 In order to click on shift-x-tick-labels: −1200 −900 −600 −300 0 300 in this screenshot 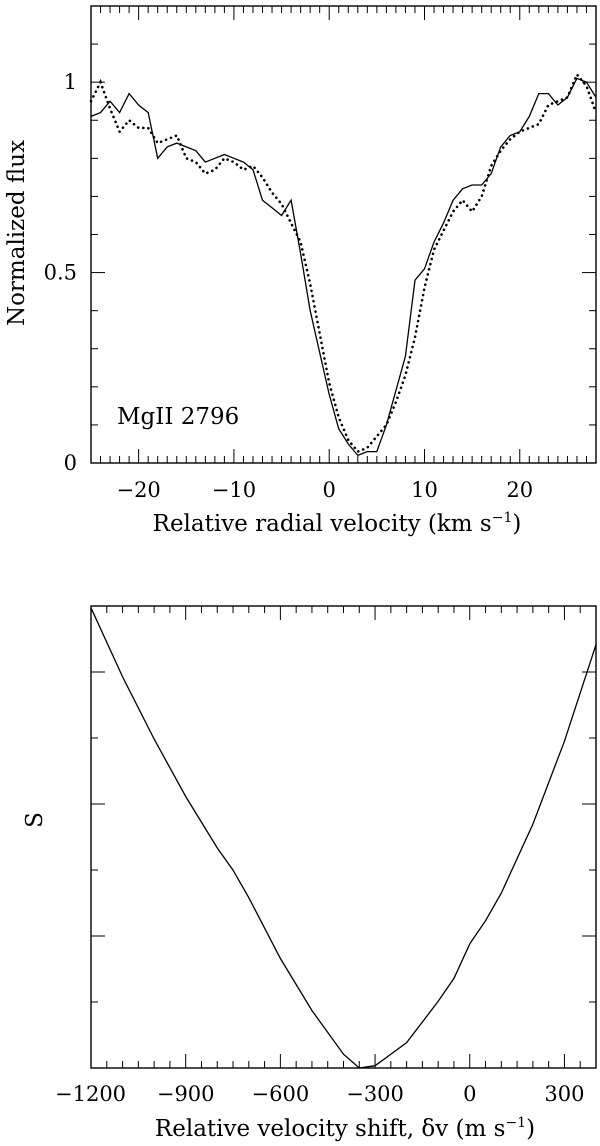, I will do `click(319, 1094)`.